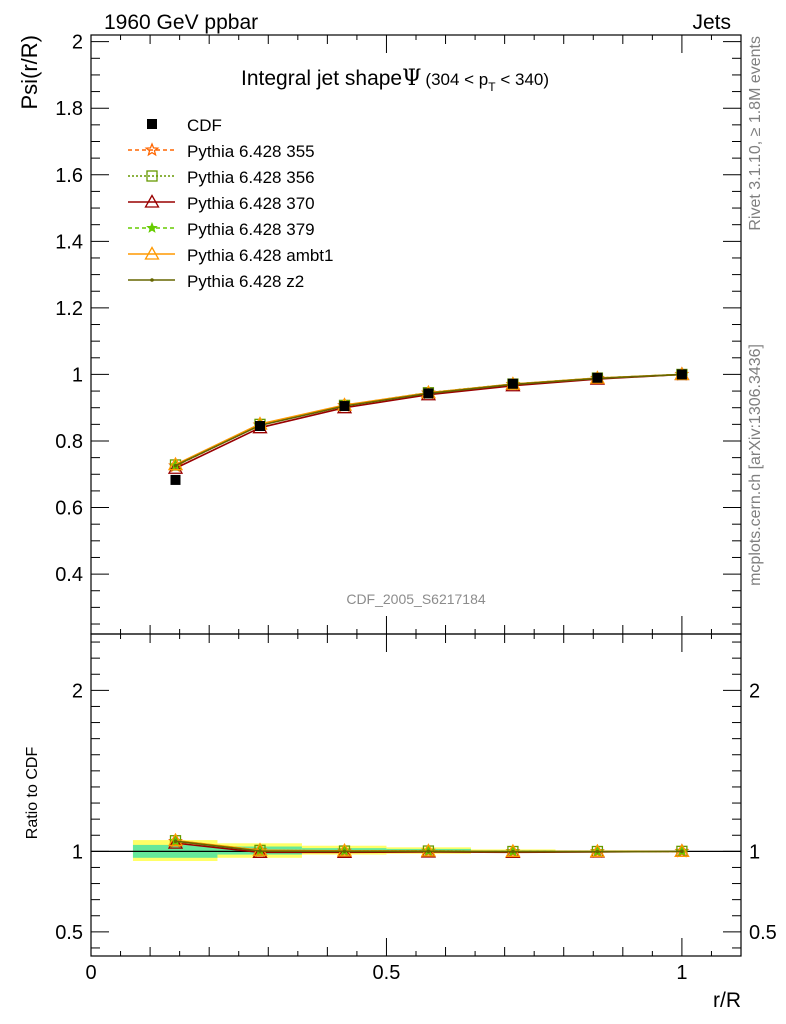  I want to click on header-jets-label: Jets, so click(711, 22).